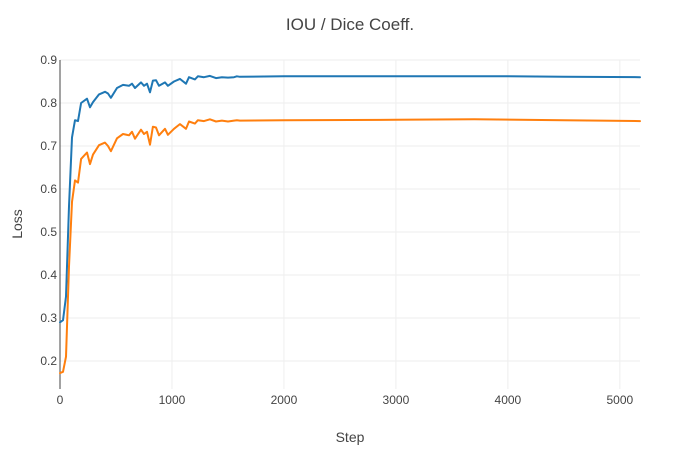 The width and height of the screenshot is (700, 455). Describe the element at coordinates (172, 400) in the screenshot. I see `x-tick-label: 1000` at that location.